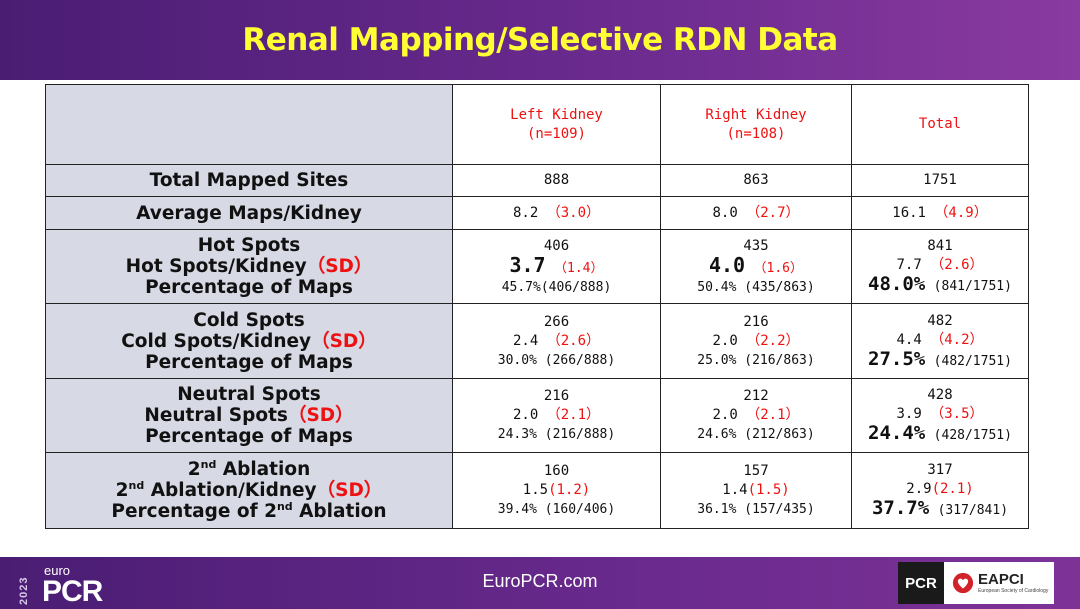  Describe the element at coordinates (940, 180) in the screenshot. I see `cell-value: 1751` at that location.